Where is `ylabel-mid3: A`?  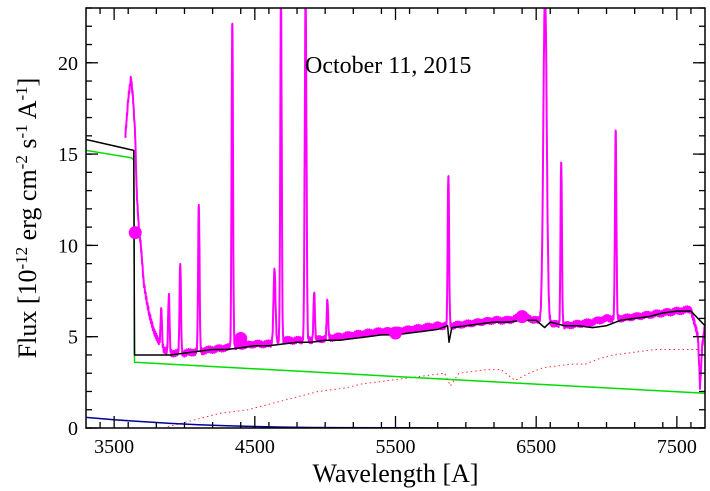
ylabel-mid3: A is located at coordinates (27, 112).